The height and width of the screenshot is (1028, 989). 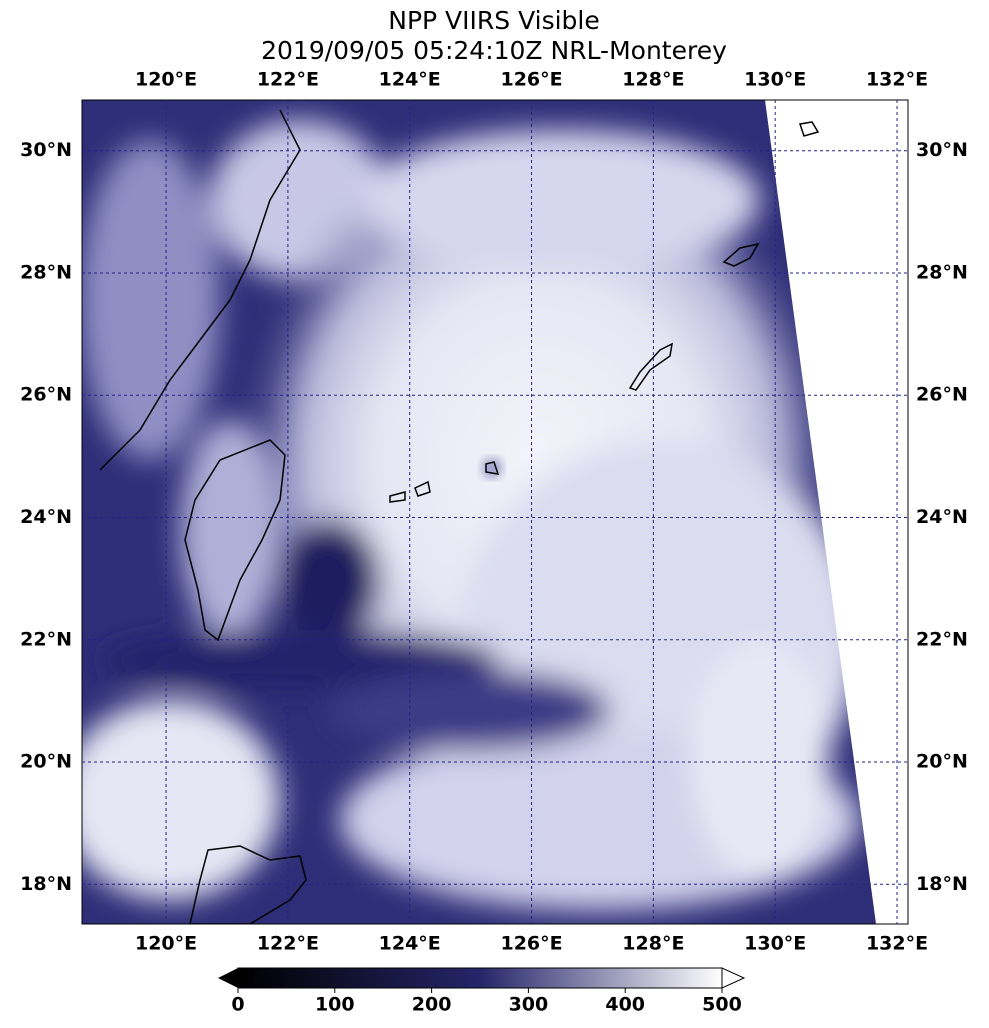 What do you see at coordinates (722, 1005) in the screenshot?
I see `colorbar-tick-label: 500` at bounding box center [722, 1005].